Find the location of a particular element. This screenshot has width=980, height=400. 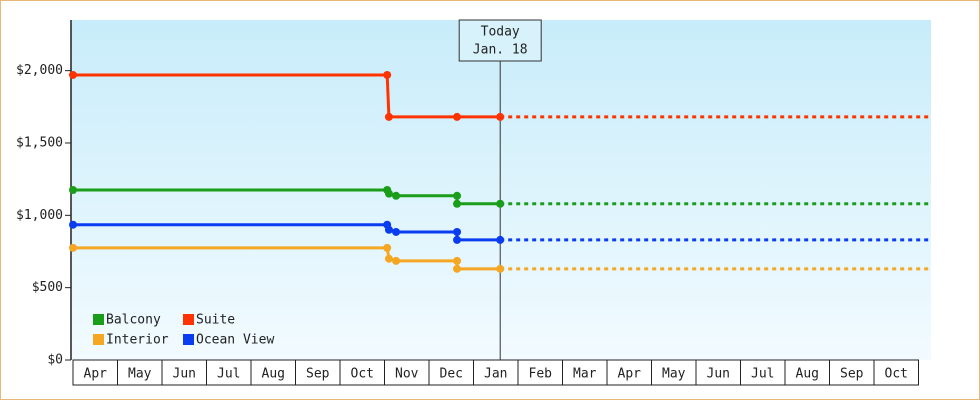

x-tick-label: Feb is located at coordinates (541, 374).